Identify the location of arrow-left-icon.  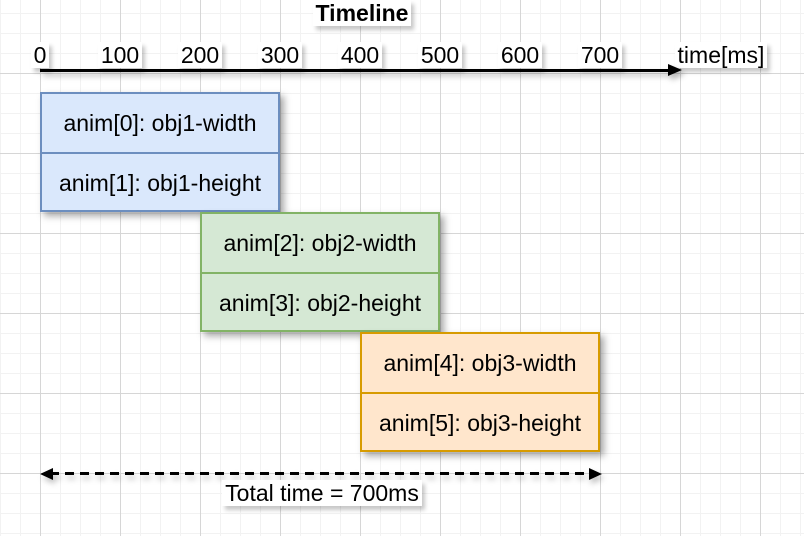
(46, 473).